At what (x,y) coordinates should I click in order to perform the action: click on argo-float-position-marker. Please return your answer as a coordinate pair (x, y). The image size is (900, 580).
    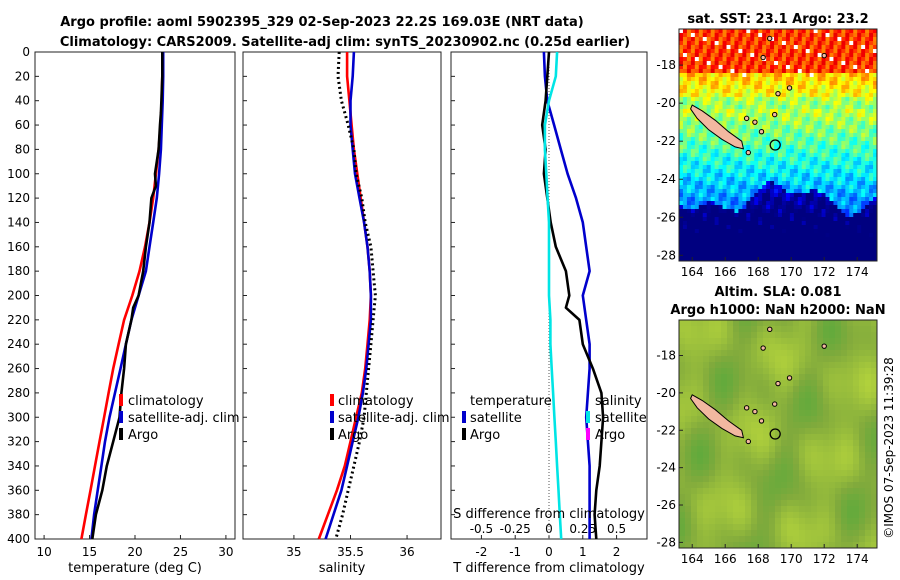
    Looking at the image, I should click on (775, 434).